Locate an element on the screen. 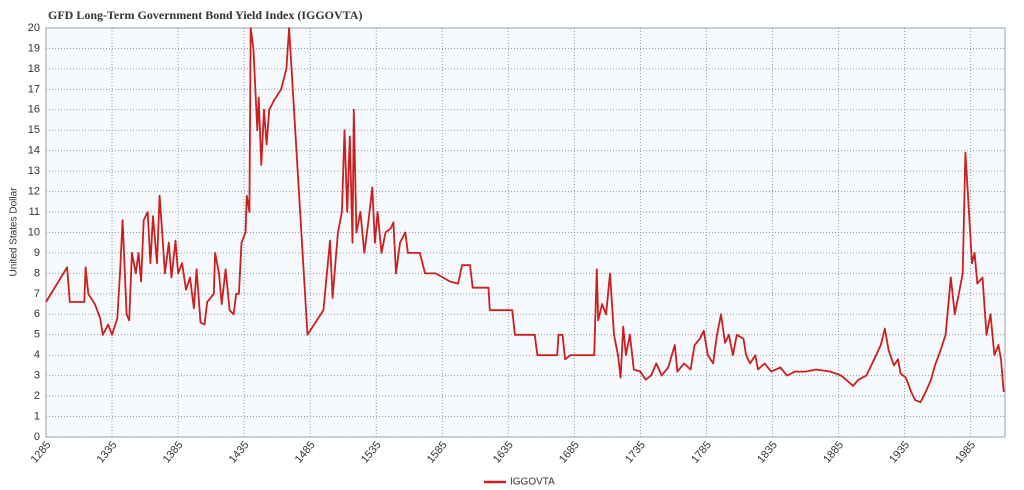 This screenshot has height=490, width=1024. y-tick-label: 15 is located at coordinates (34, 130).